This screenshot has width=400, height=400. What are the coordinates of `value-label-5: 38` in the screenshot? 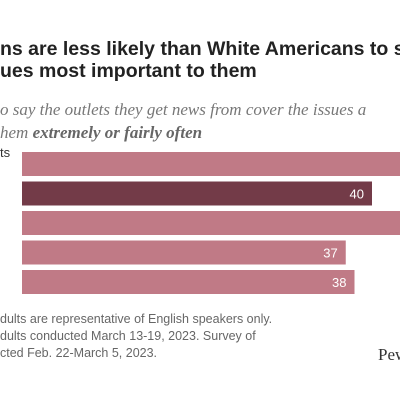 It's located at (339, 282).